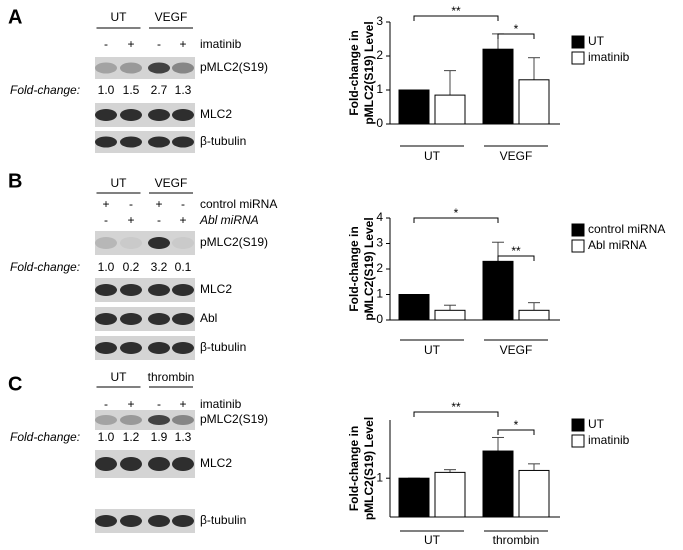  I want to click on panel-letter: A, so click(15, 17).